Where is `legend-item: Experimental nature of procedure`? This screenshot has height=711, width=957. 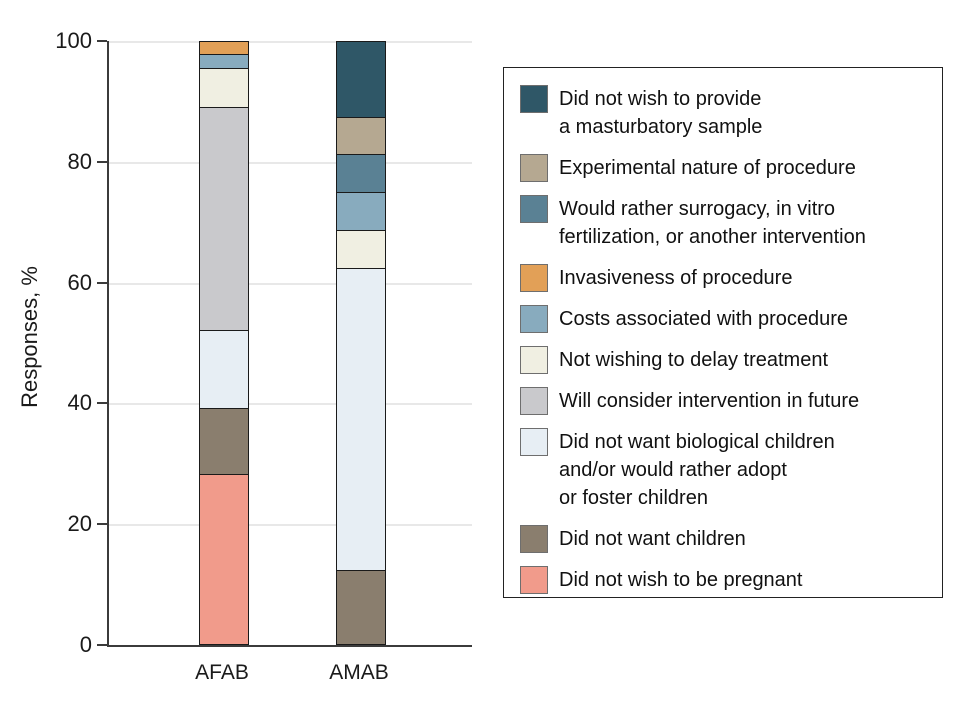
legend-item: Experimental nature of procedure is located at coordinates (725, 168).